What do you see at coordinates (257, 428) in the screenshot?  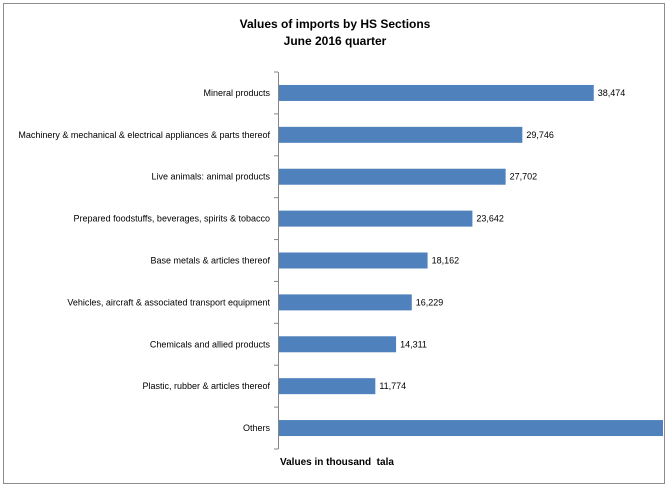 I see `category-label: Others` at bounding box center [257, 428].